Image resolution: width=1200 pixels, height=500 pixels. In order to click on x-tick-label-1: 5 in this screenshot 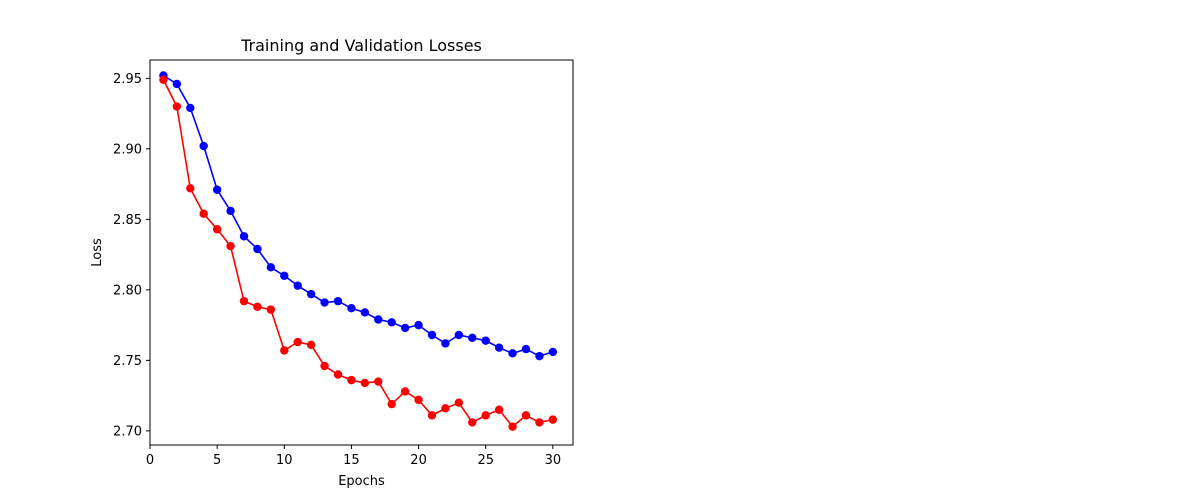, I will do `click(217, 460)`.